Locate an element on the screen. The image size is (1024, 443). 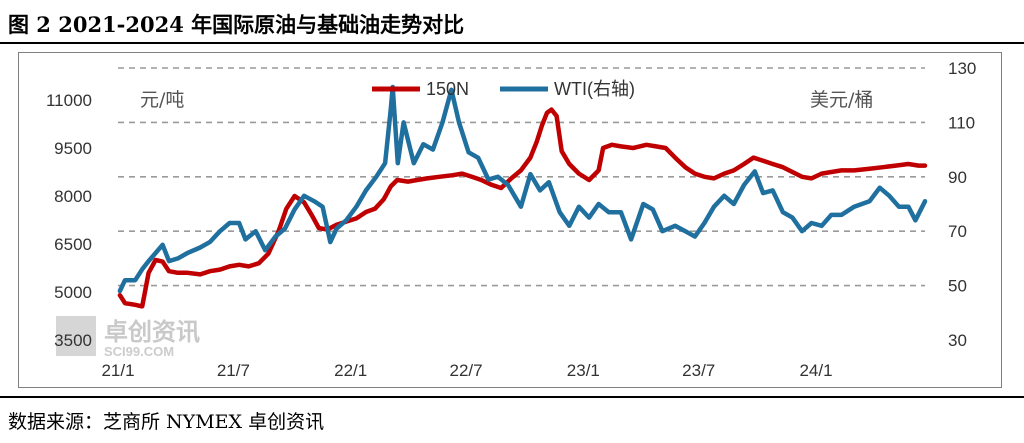
right-tick-label: 130 is located at coordinates (962, 68).